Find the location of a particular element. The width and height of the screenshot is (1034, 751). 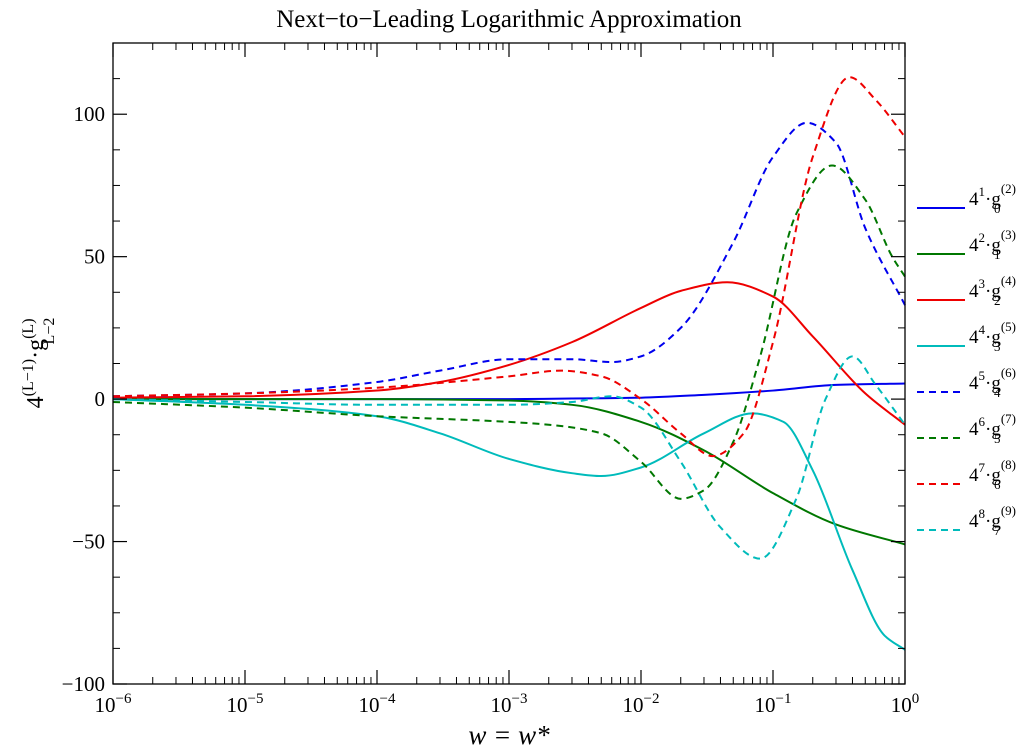

y-tick-labels: −100 −50 0 50 100 is located at coordinates (83, 399).